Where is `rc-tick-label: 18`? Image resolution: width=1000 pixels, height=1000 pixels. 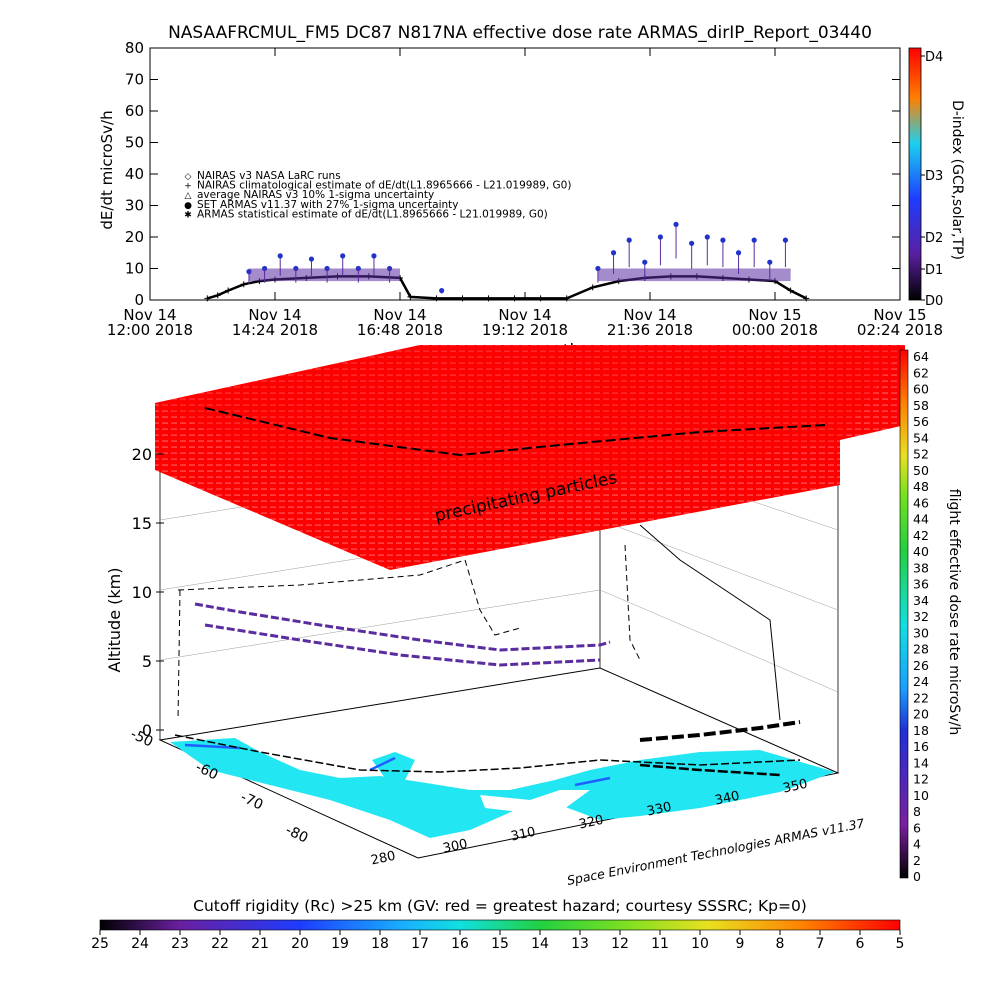
rc-tick-label: 18 is located at coordinates (380, 944).